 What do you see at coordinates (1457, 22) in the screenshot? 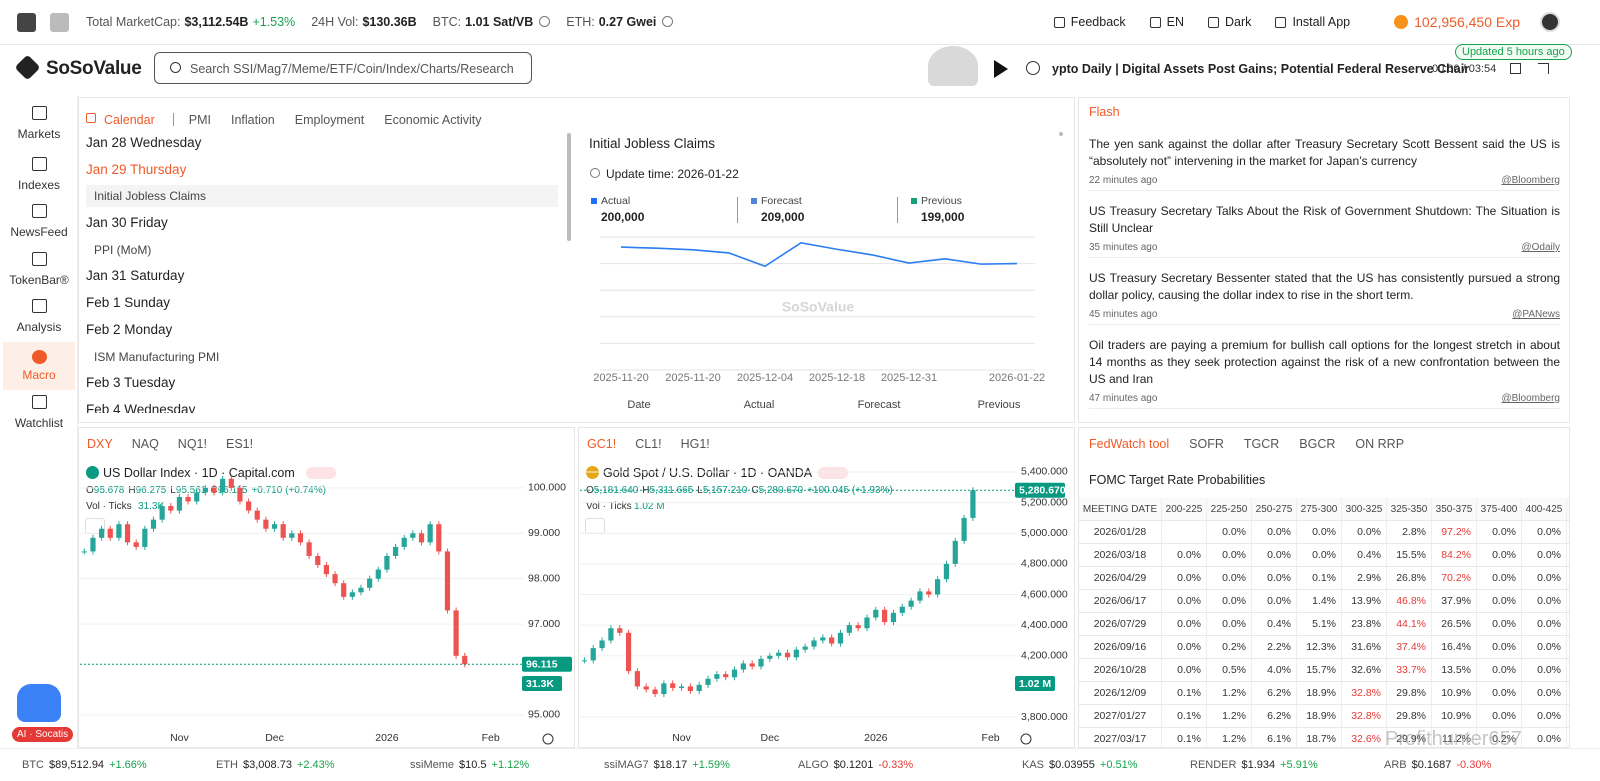
I see `exp: 102,956,450 Exp` at bounding box center [1457, 22].